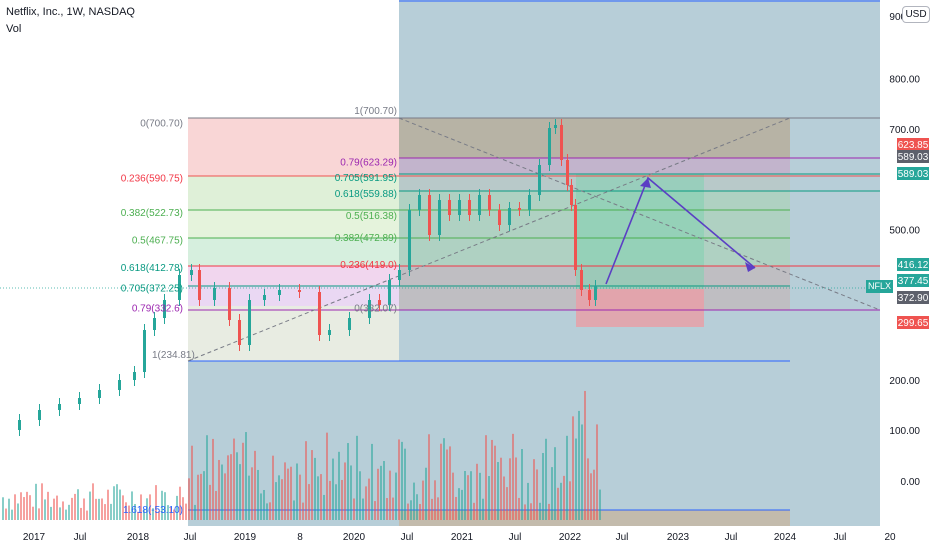 The image size is (932, 550). Describe the element at coordinates (34, 537) in the screenshot. I see `time-axis-label-0: 2017` at that location.